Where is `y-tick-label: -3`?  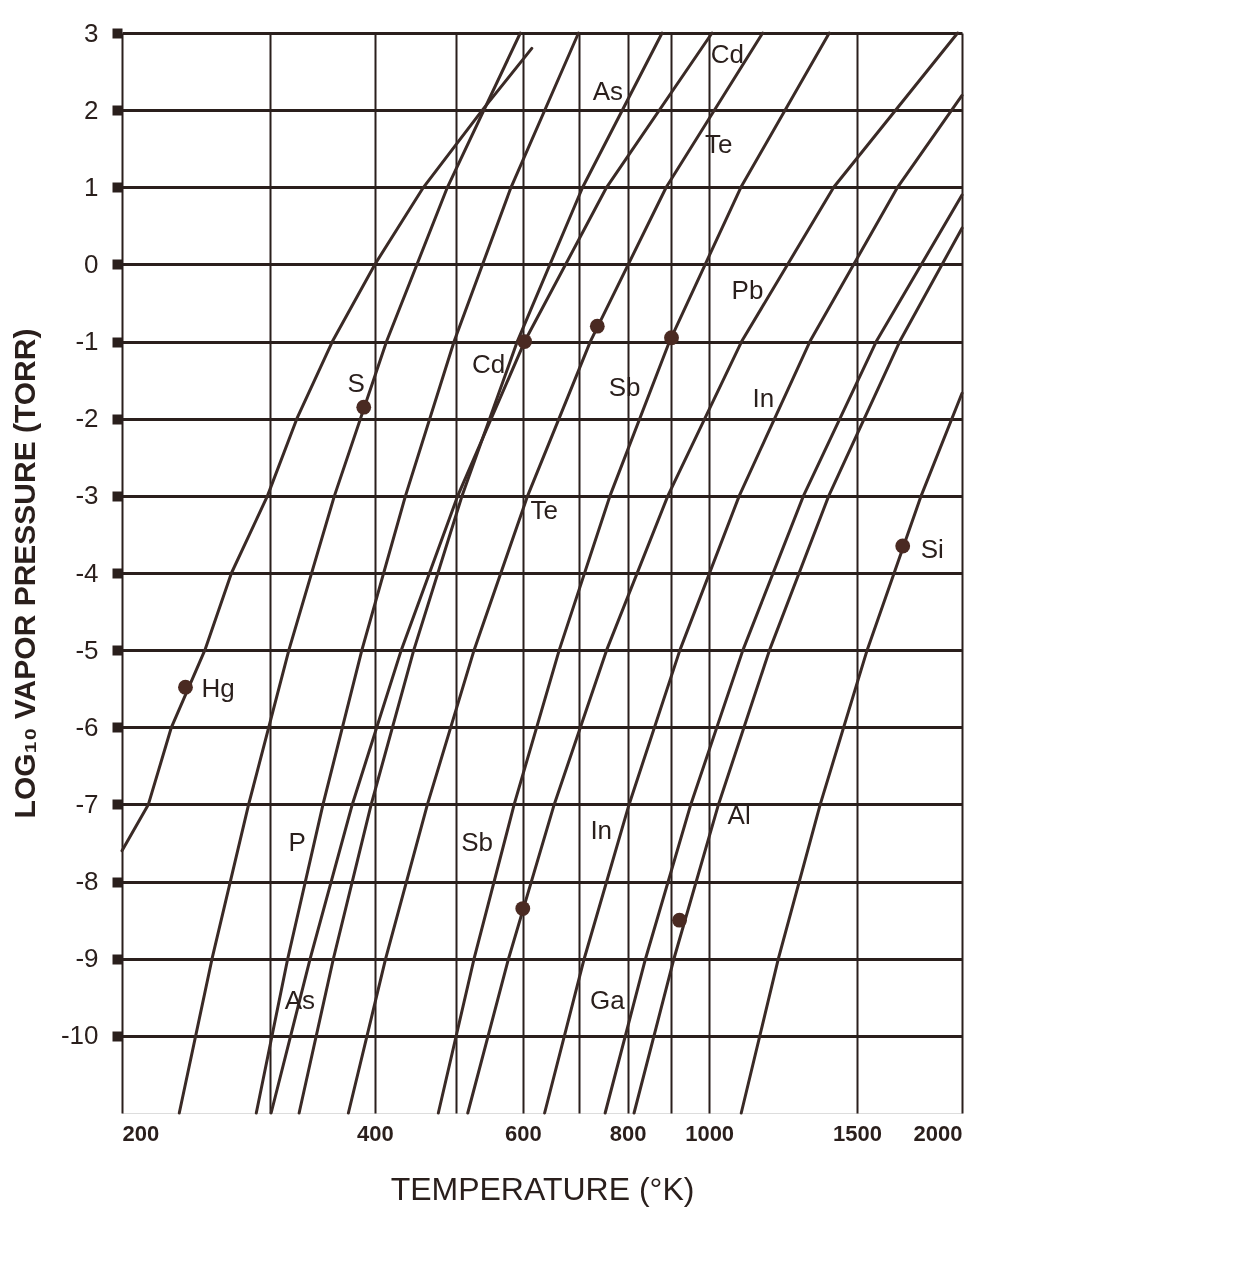 y-tick-label: -3 is located at coordinates (87, 495).